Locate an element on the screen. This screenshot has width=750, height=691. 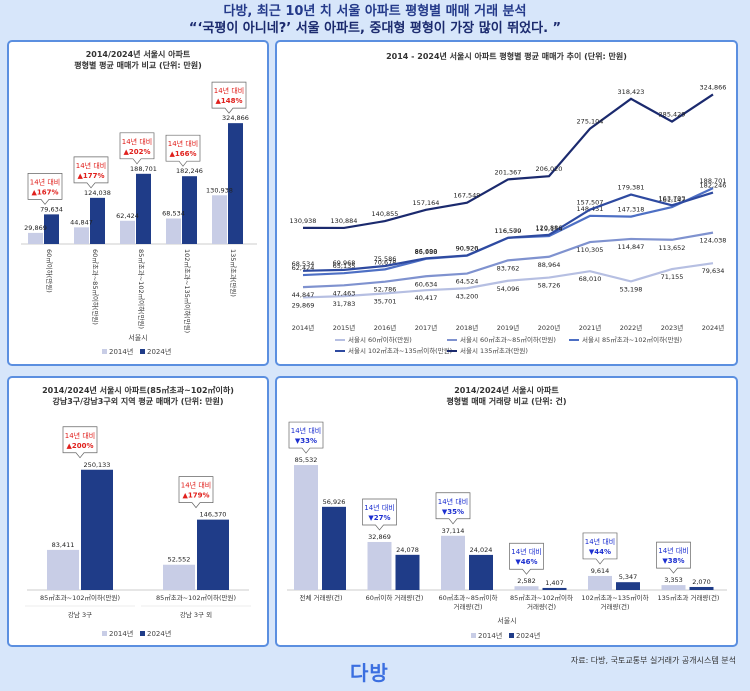
category-label: 60㎡이하(만원) is located at coordinates (49, 271).